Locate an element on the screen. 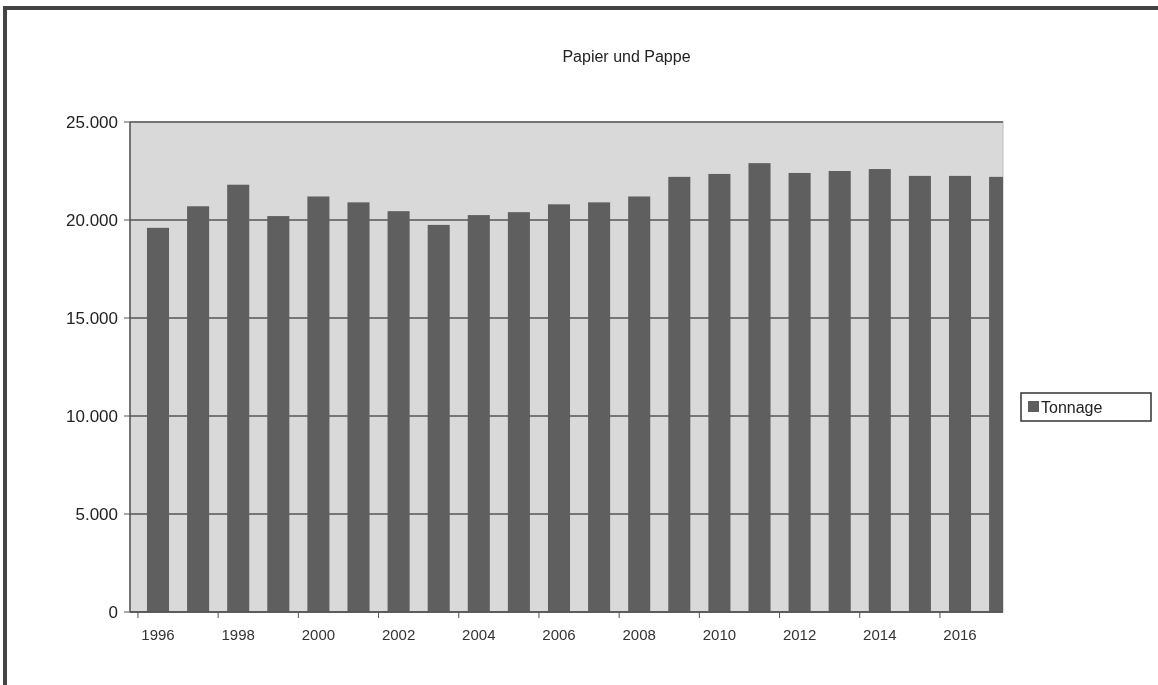 The width and height of the screenshot is (1158, 685). x-tick-label: 2002 is located at coordinates (398, 634).